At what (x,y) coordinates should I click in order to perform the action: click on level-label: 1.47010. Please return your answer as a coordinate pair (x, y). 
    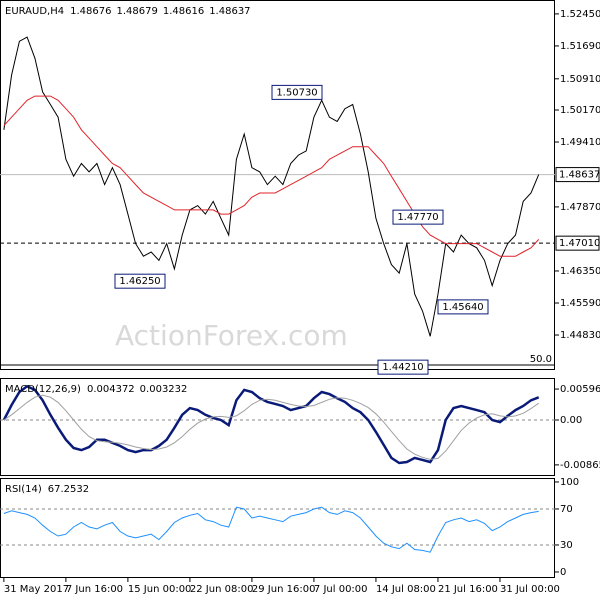
    Looking at the image, I should click on (579, 243).